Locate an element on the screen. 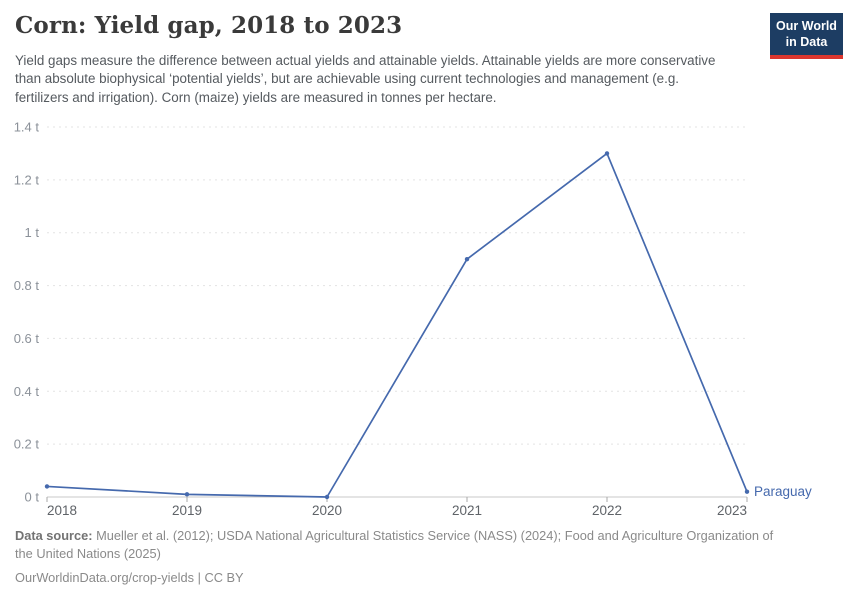 The width and height of the screenshot is (850, 600). y-axis-label: 0.4 t is located at coordinates (27, 391).